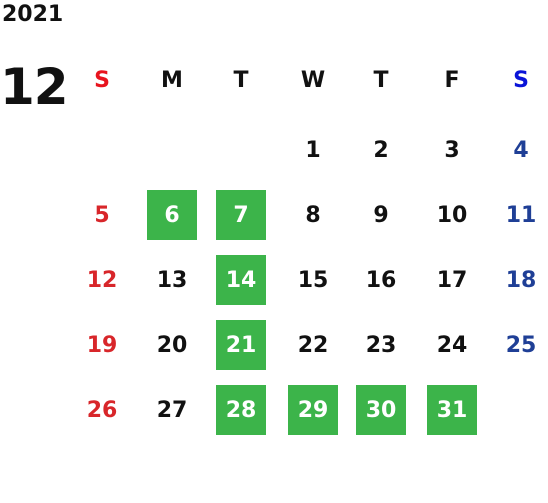 The width and height of the screenshot is (548, 503). What do you see at coordinates (313, 215) in the screenshot?
I see `day-cell: 8` at bounding box center [313, 215].